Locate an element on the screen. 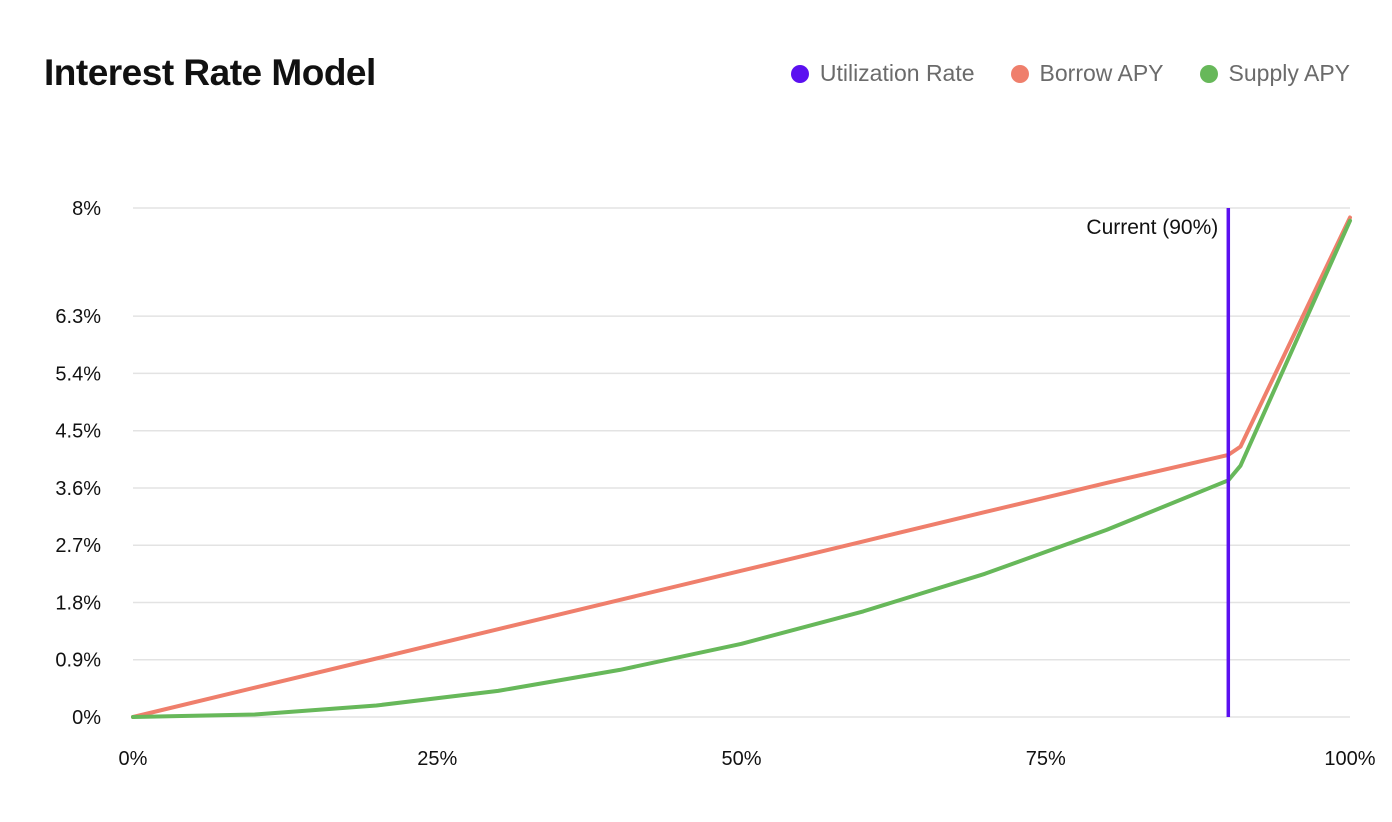 The width and height of the screenshot is (1392, 822). y-tick-label-3: 2.7% is located at coordinates (78, 546).